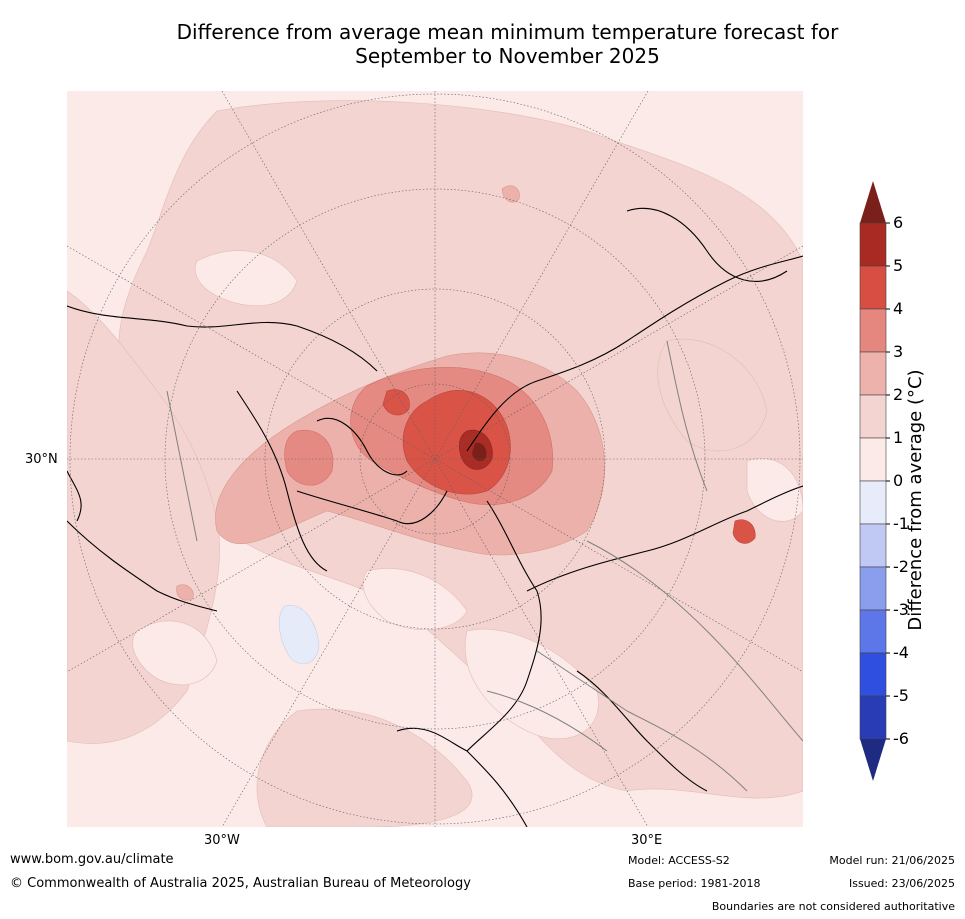  I want to click on issued-text: Issued: 23/06/2025, so click(901, 883).